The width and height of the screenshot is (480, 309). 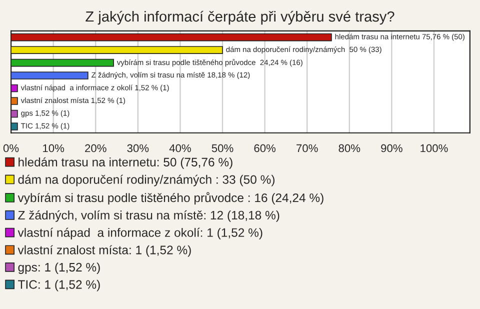 I want to click on legend-label: hledám trasu na internetu: 50 (75,76 %), so click(x=125, y=163).